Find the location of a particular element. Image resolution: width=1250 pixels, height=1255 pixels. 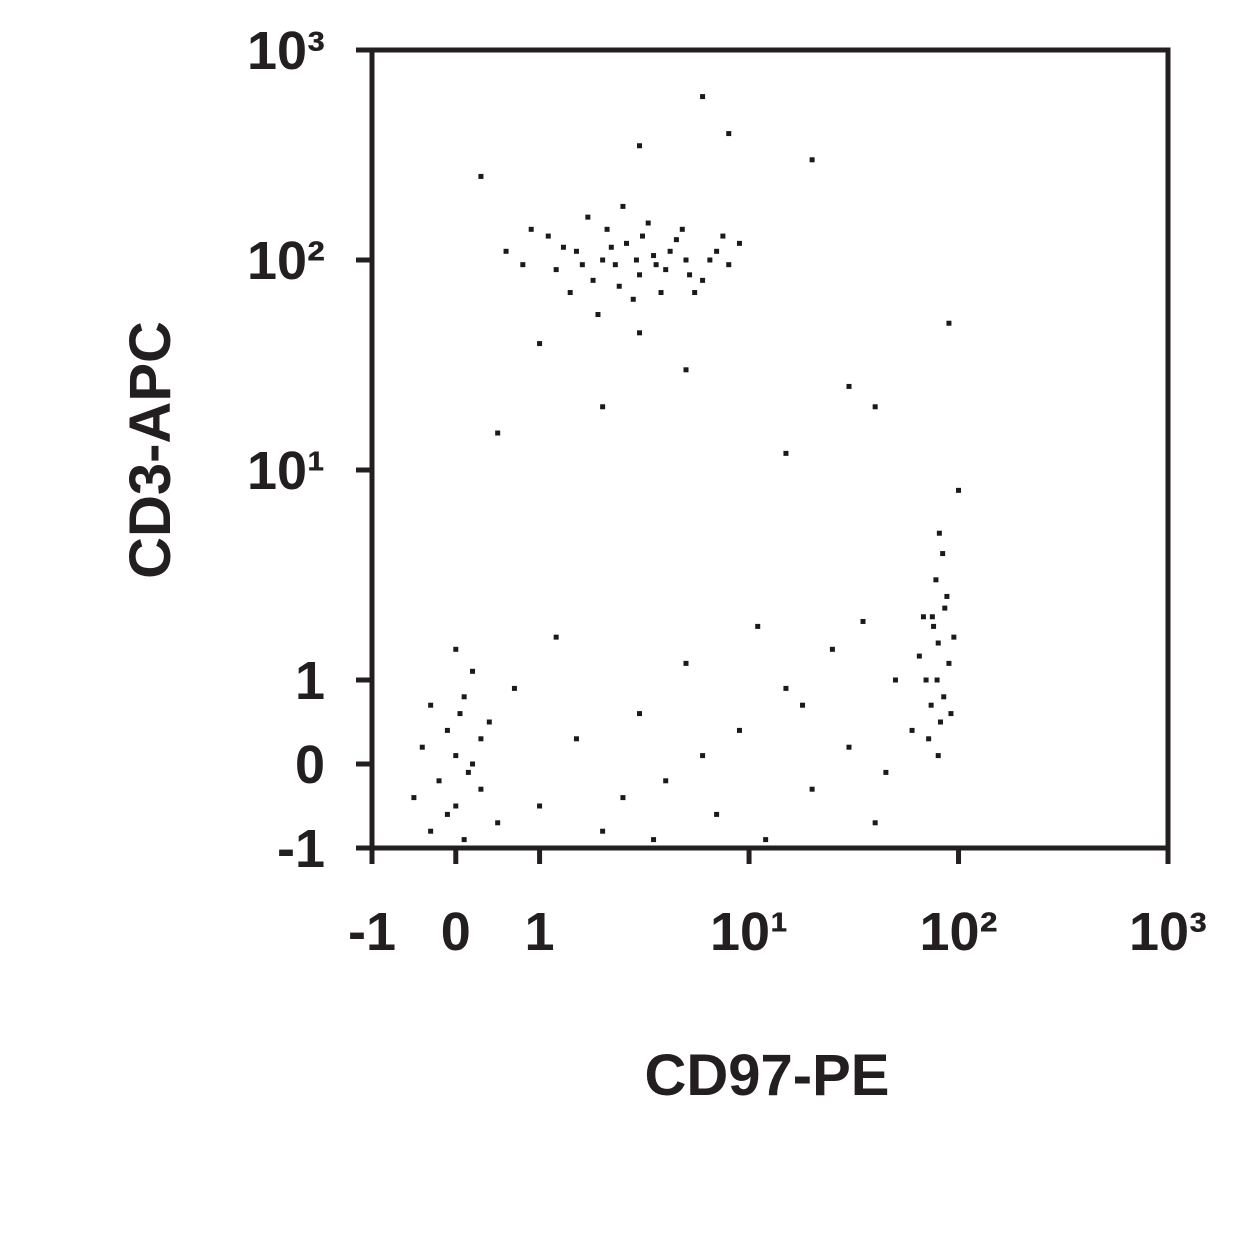

x-tick-label: 10² is located at coordinates (959, 932).